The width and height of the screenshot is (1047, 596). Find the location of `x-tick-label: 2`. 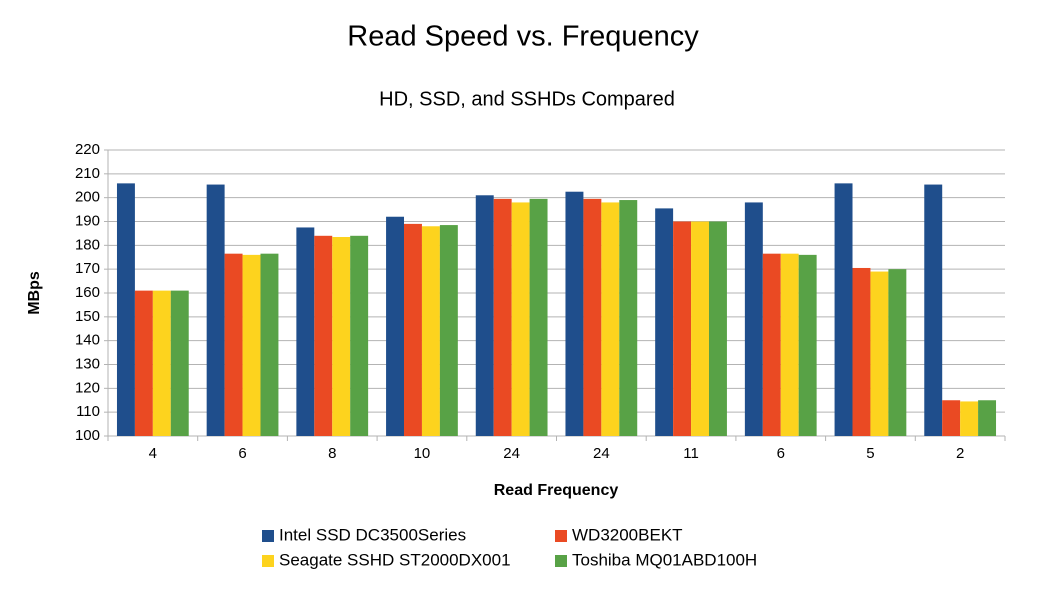

x-tick-label: 2 is located at coordinates (960, 453).